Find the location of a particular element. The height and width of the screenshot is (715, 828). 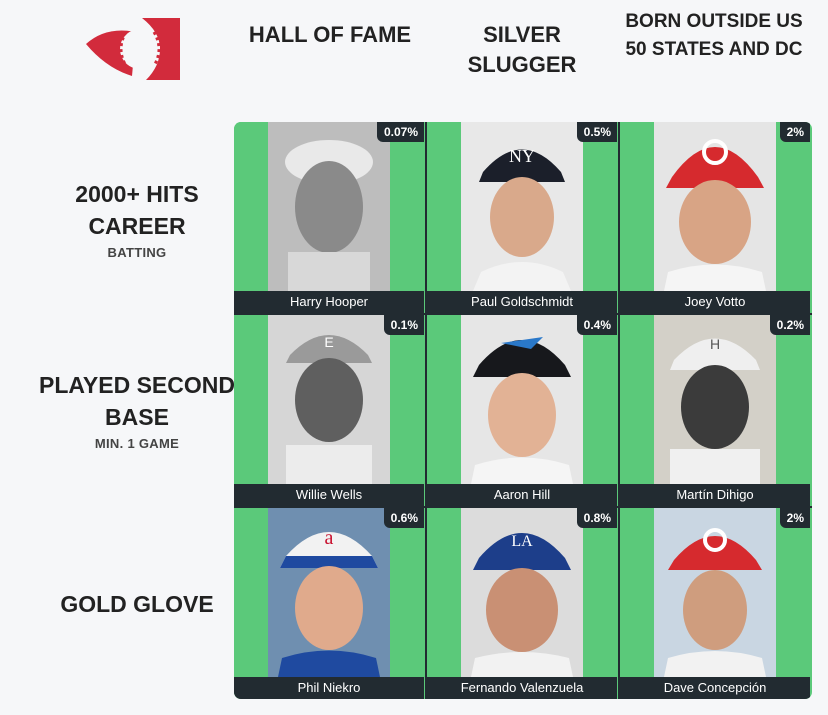

rarity-badge: 0.2% is located at coordinates (789, 325).